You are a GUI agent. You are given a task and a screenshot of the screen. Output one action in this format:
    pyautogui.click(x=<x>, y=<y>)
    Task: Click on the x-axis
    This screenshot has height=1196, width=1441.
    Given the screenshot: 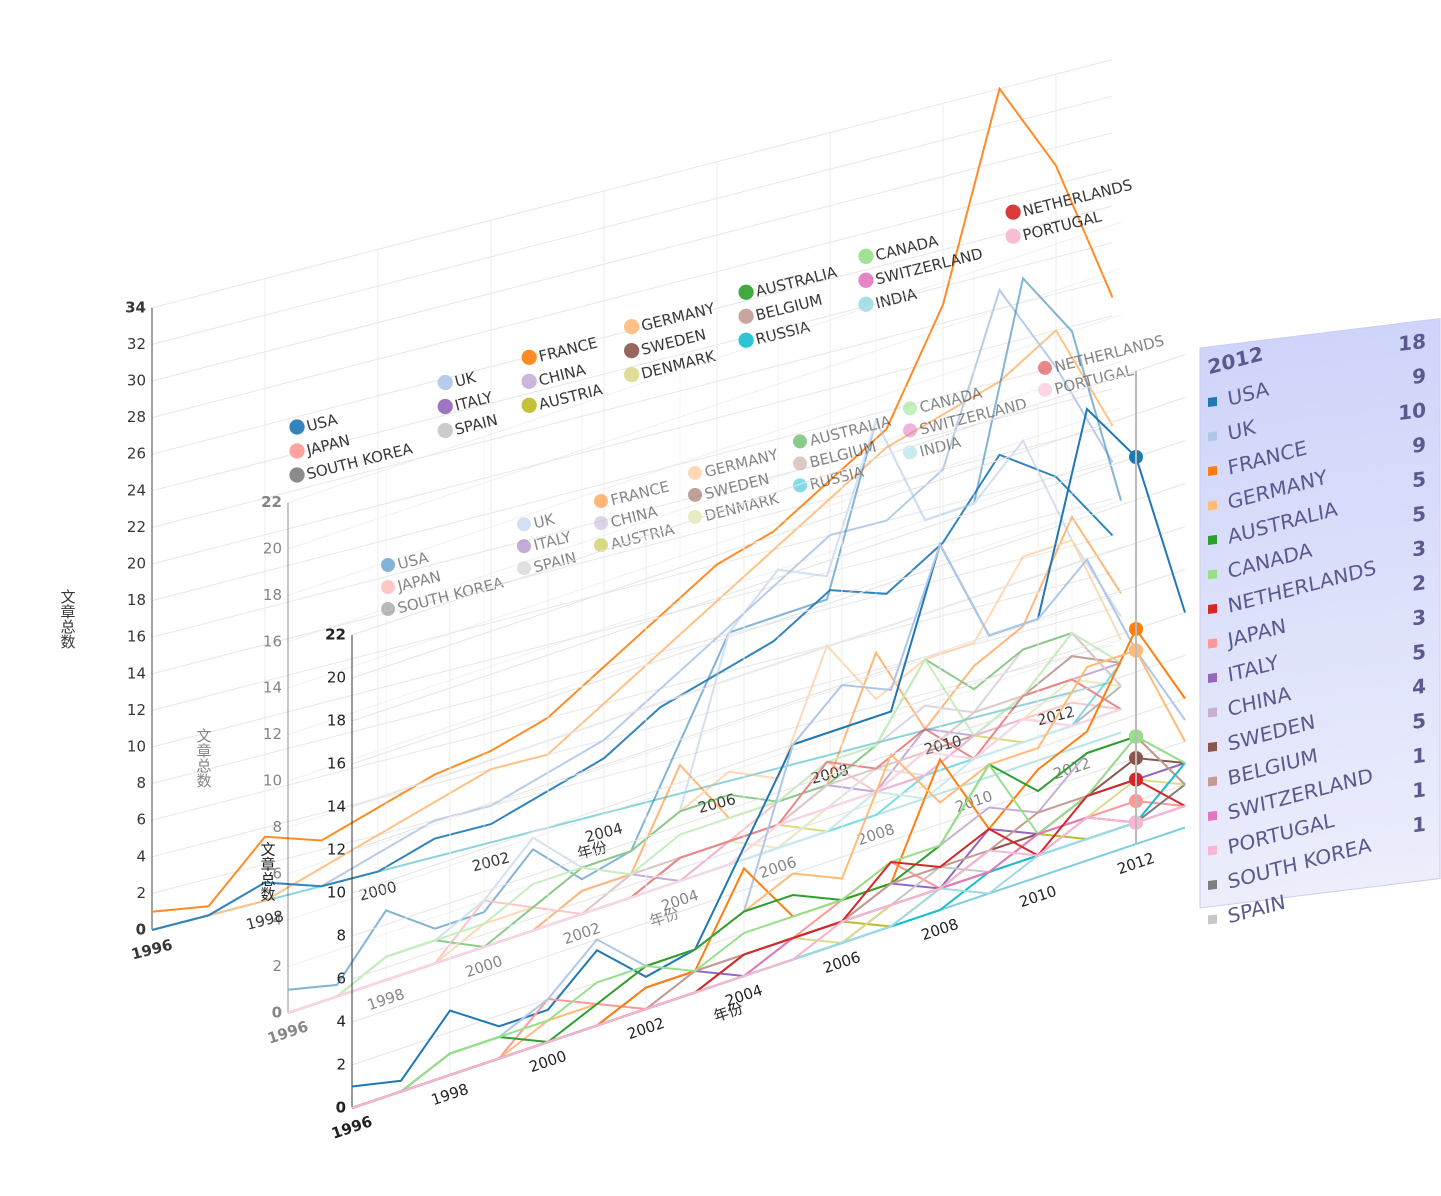 What is the action you would take?
    pyautogui.click(x=632, y=805)
    